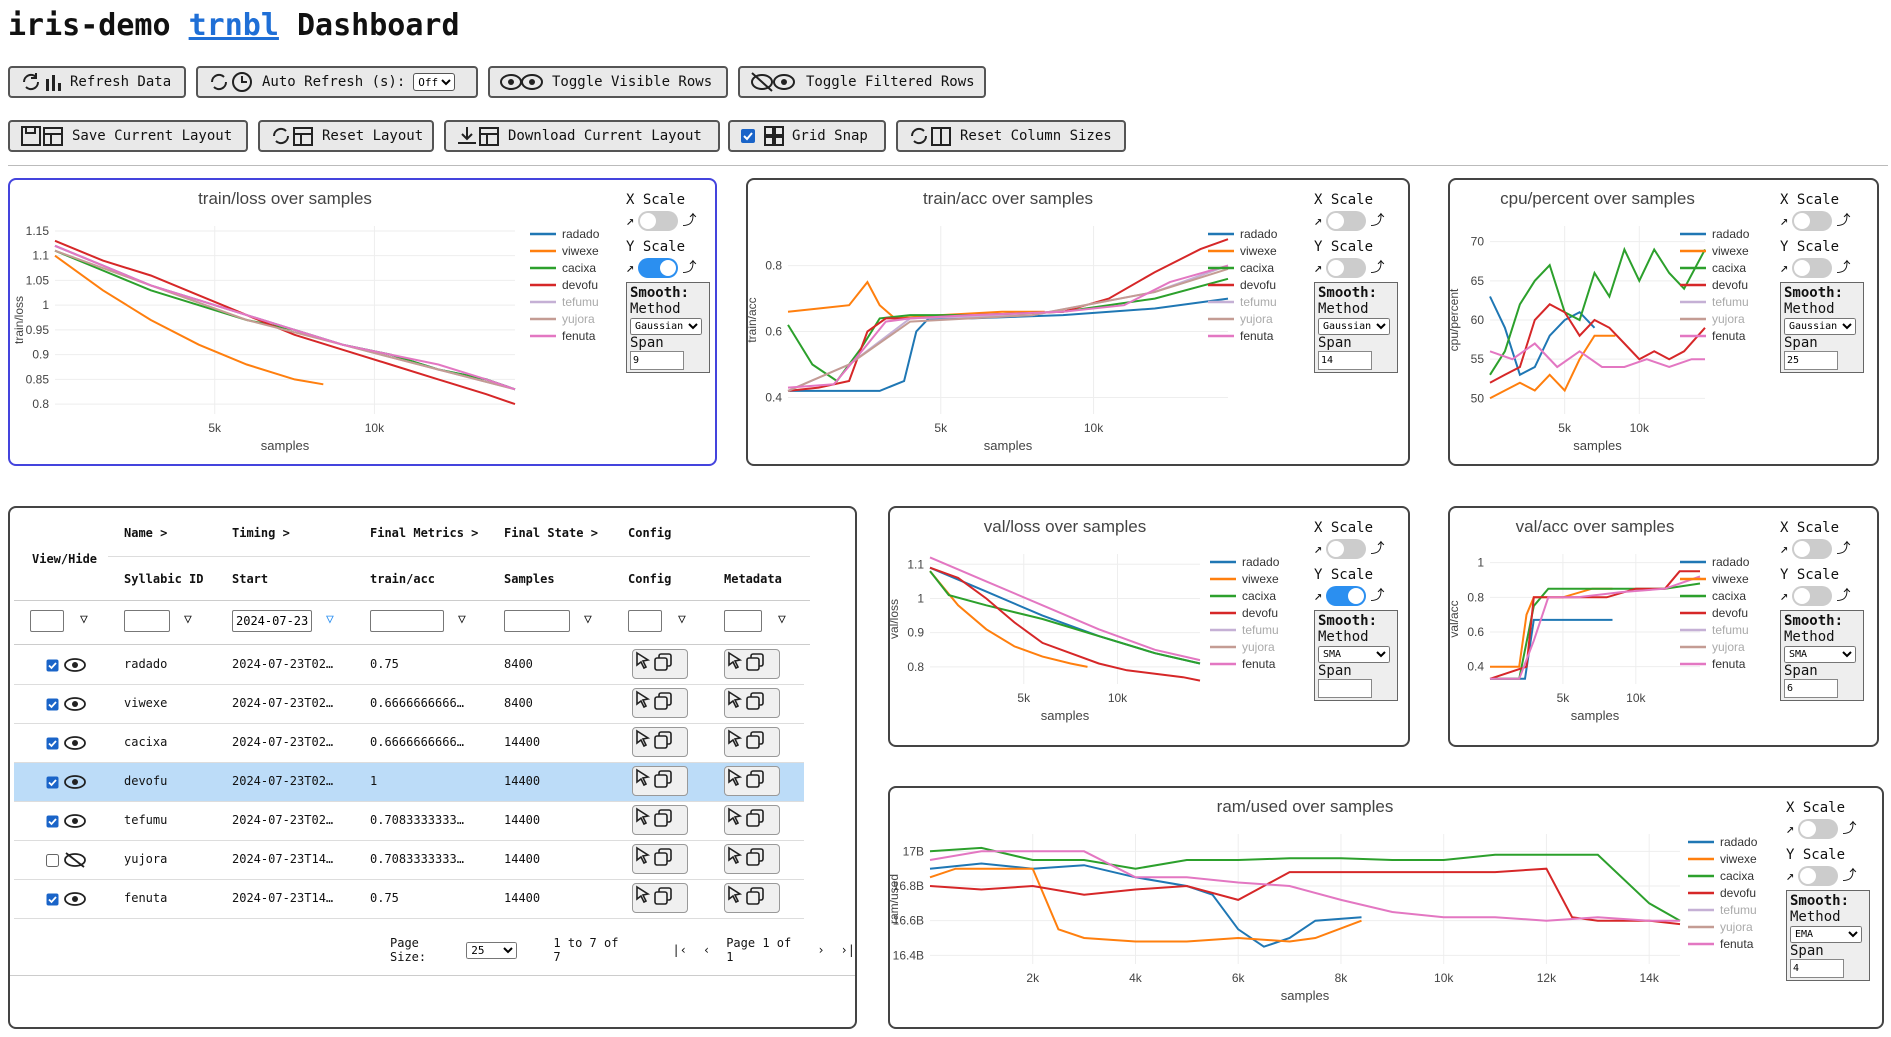 The image size is (1891, 1037). What do you see at coordinates (743, 621) in the screenshot?
I see `filter-metadata-input` at bounding box center [743, 621].